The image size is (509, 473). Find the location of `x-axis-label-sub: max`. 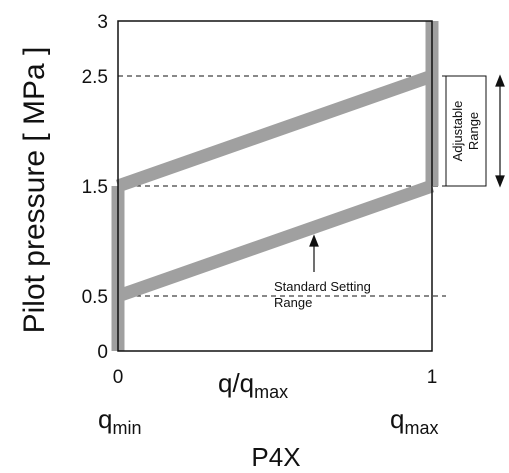

x-axis-label-sub: max is located at coordinates (271, 392).